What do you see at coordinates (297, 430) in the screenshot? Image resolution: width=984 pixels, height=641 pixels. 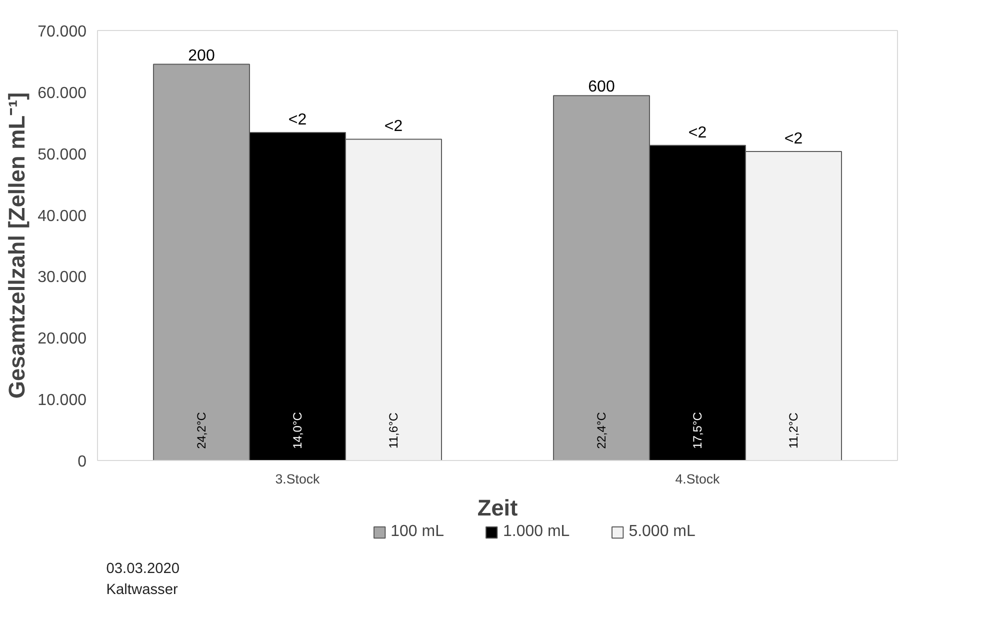 I see `annotation: 14,0°C` at bounding box center [297, 430].